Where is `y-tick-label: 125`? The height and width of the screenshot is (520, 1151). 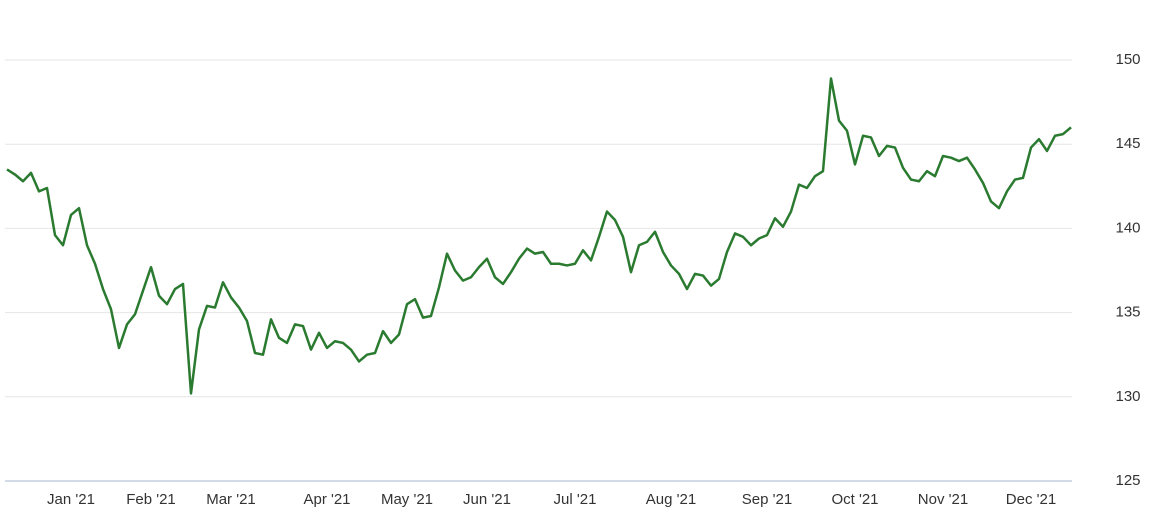
y-tick-label: 125 is located at coordinates (1127, 480).